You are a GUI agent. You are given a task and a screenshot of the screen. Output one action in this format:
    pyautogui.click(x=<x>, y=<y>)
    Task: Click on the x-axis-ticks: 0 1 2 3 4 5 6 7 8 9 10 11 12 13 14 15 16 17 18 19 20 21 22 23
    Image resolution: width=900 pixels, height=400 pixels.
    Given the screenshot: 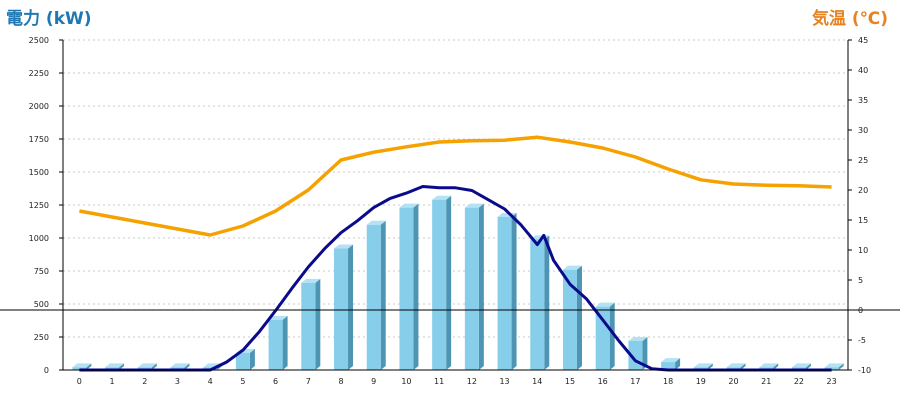 What is the action you would take?
    pyautogui.click(x=457, y=381)
    